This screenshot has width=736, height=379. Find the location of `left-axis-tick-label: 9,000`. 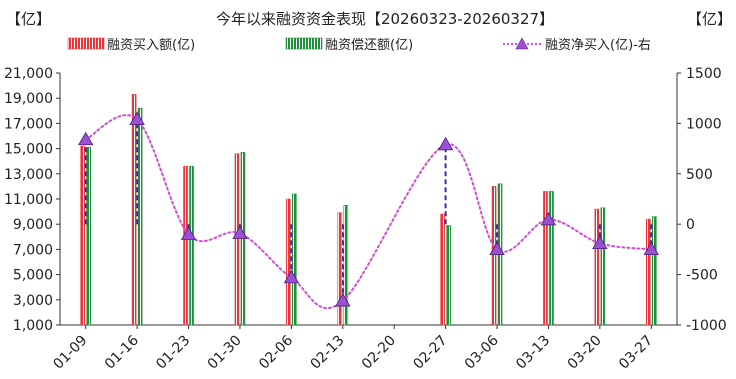

left-axis-tick-label: 9,000 is located at coordinates (33, 225).